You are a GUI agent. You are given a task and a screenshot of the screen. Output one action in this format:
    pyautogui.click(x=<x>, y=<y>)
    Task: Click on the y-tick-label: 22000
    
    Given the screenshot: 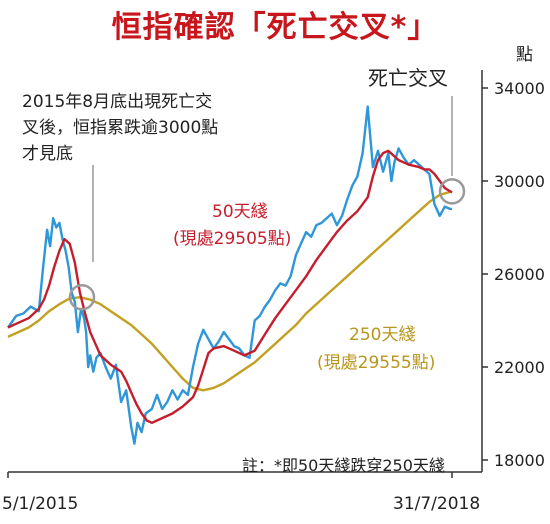 What is the action you would take?
    pyautogui.click(x=519, y=367)
    